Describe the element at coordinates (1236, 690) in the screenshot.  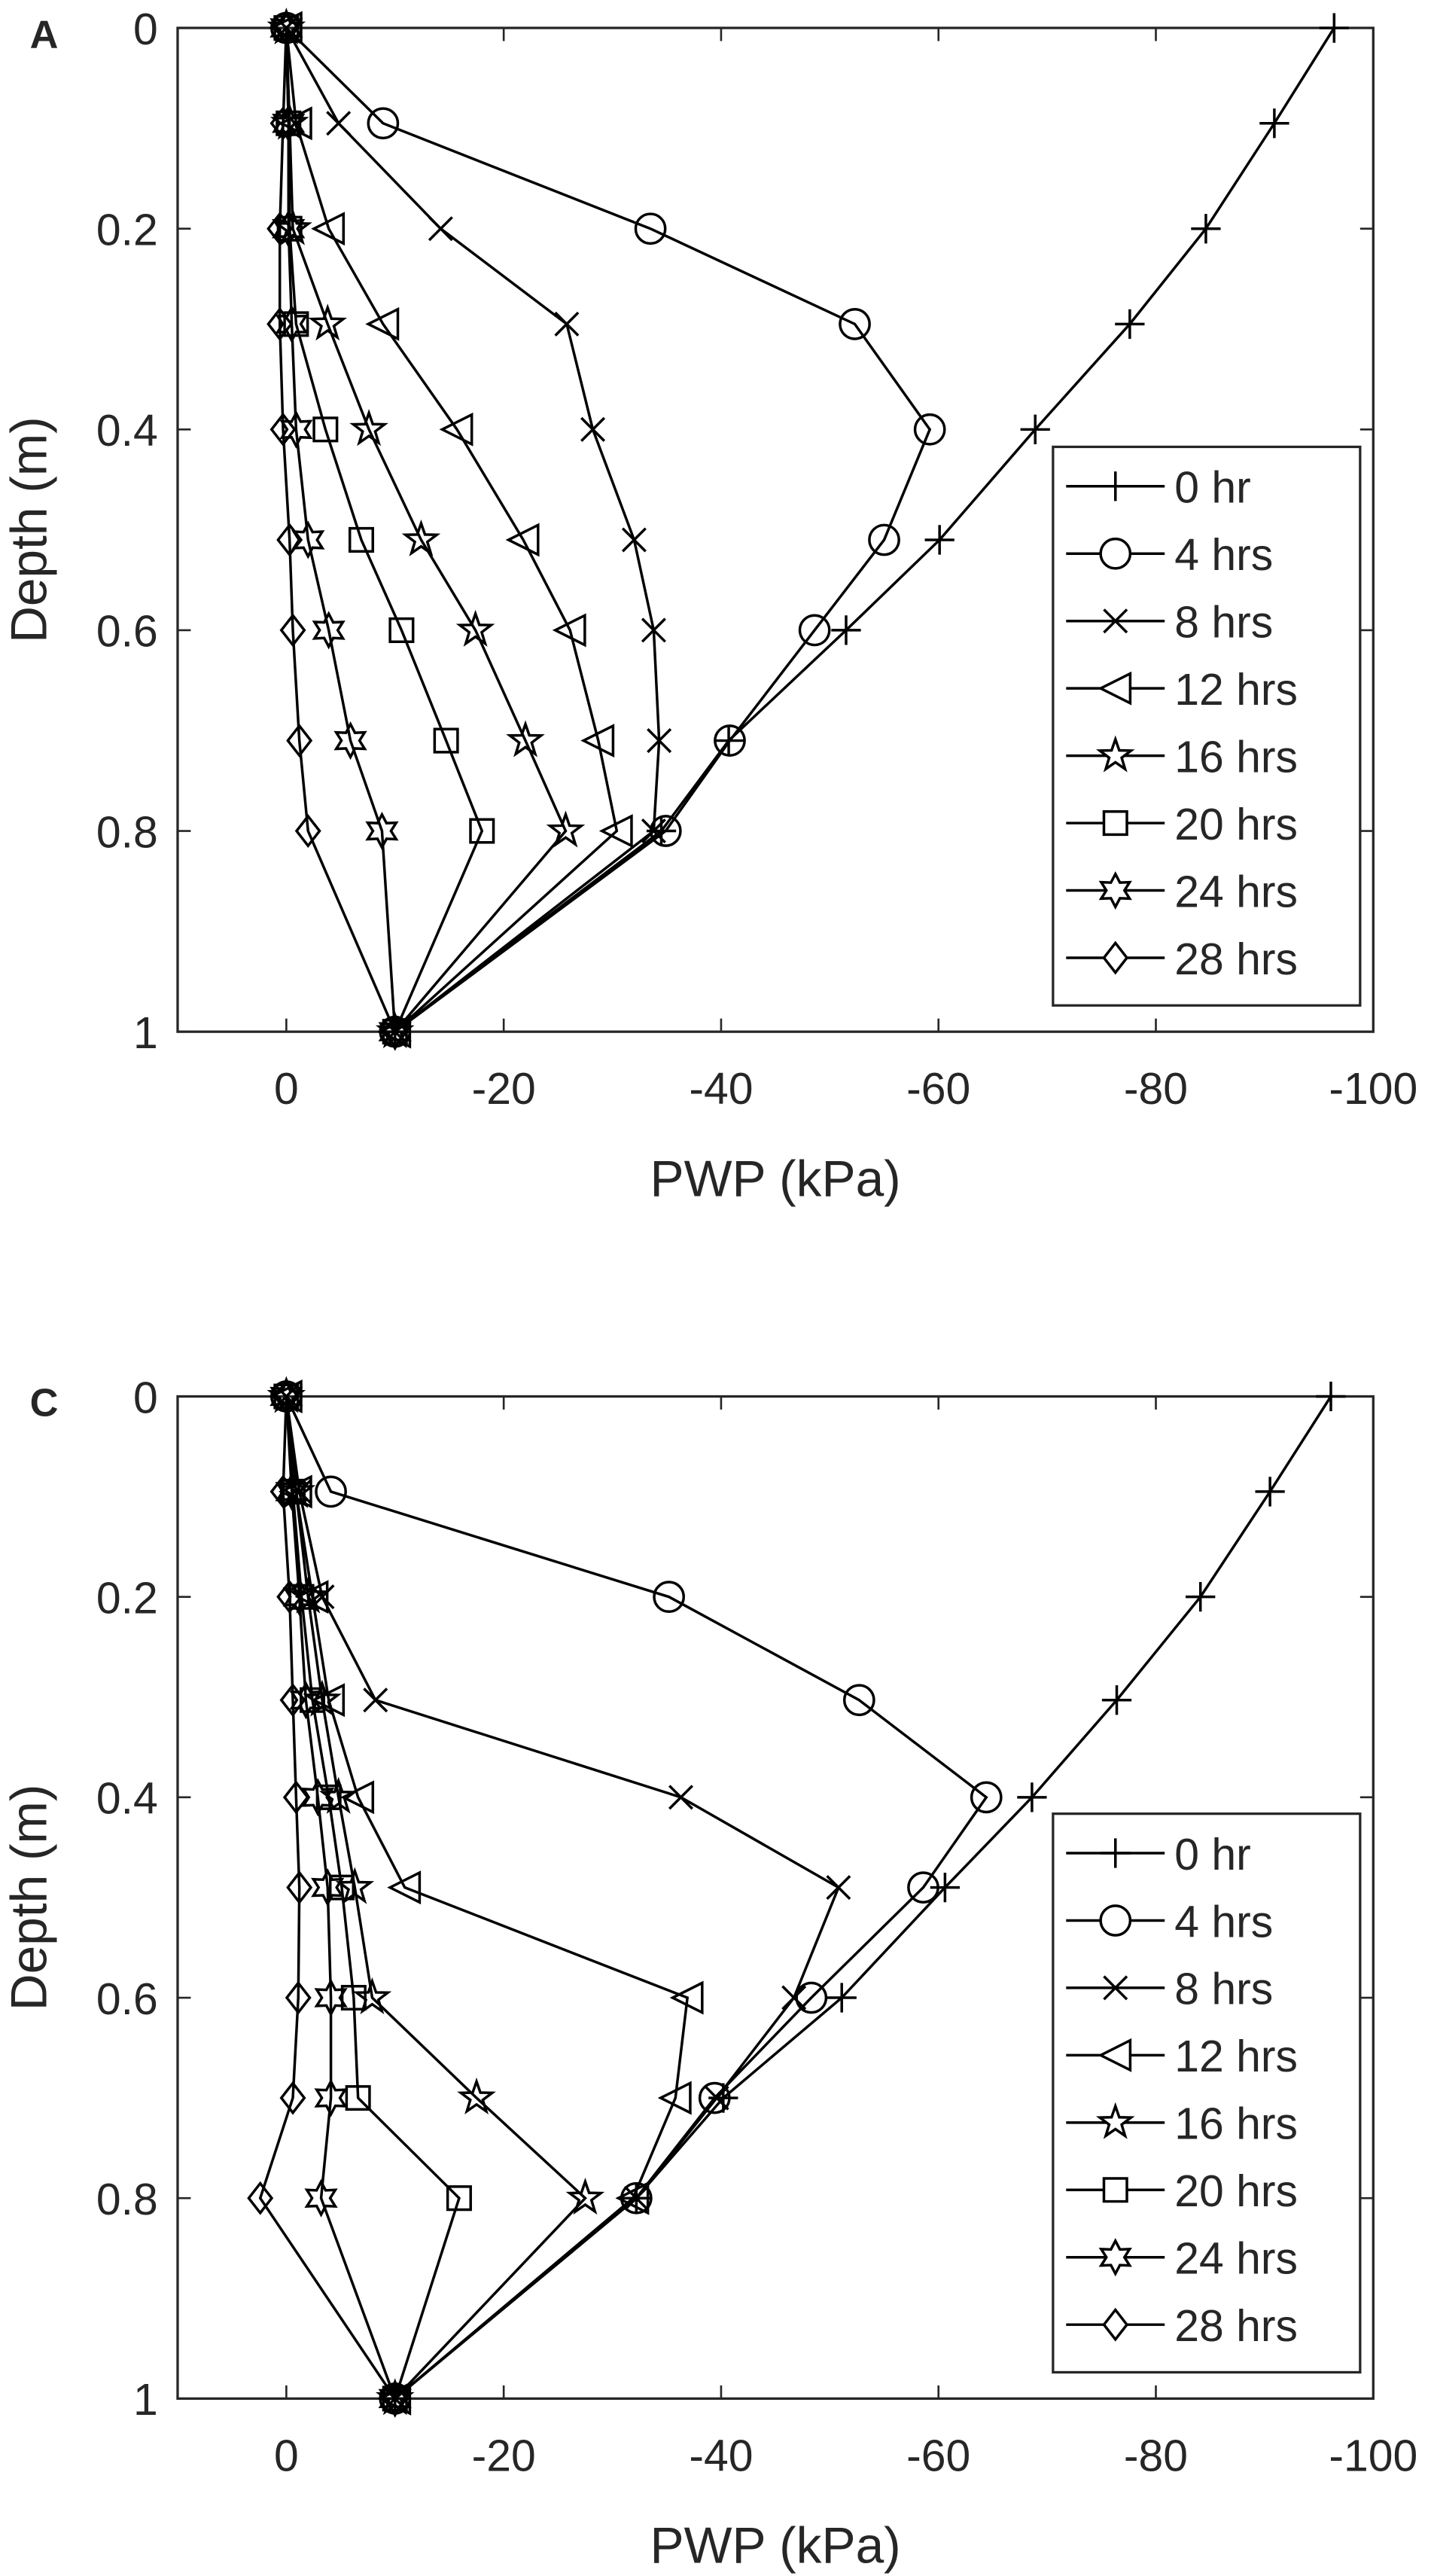
I see `legend-label: 12 hrs` at that location.